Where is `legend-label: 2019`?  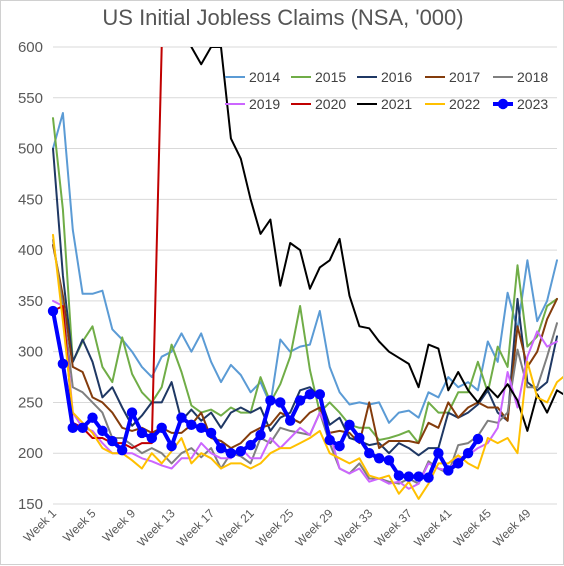
legend-label: 2019 is located at coordinates (264, 104).